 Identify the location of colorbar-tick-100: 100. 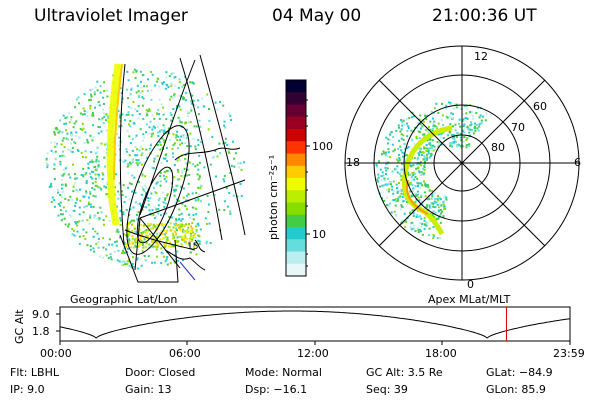
(322, 146).